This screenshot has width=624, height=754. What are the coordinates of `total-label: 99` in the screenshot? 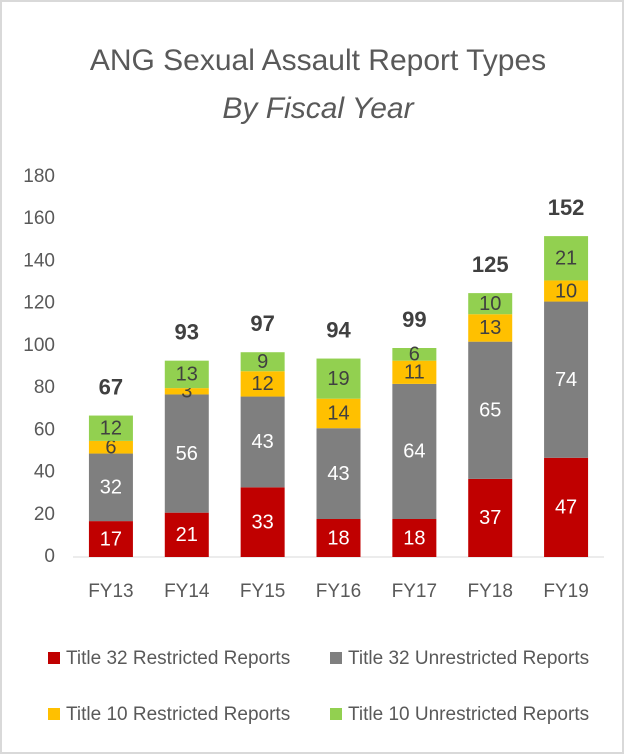 It's located at (414, 319).